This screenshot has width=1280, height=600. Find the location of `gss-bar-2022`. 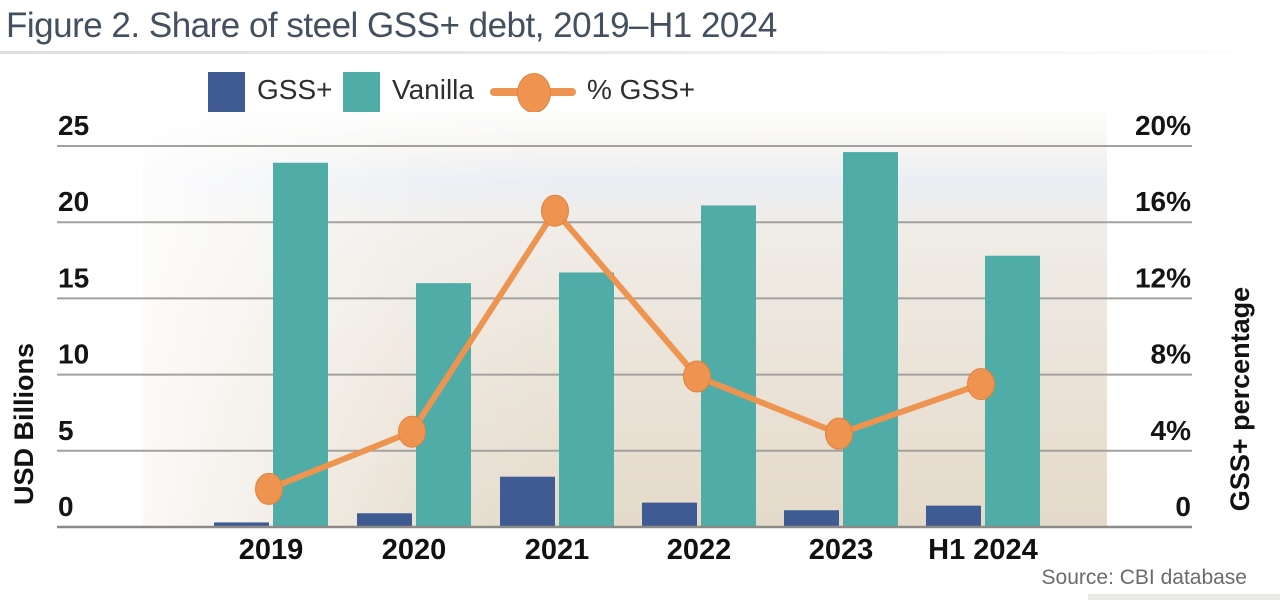

gss-bar-2022 is located at coordinates (669, 514).